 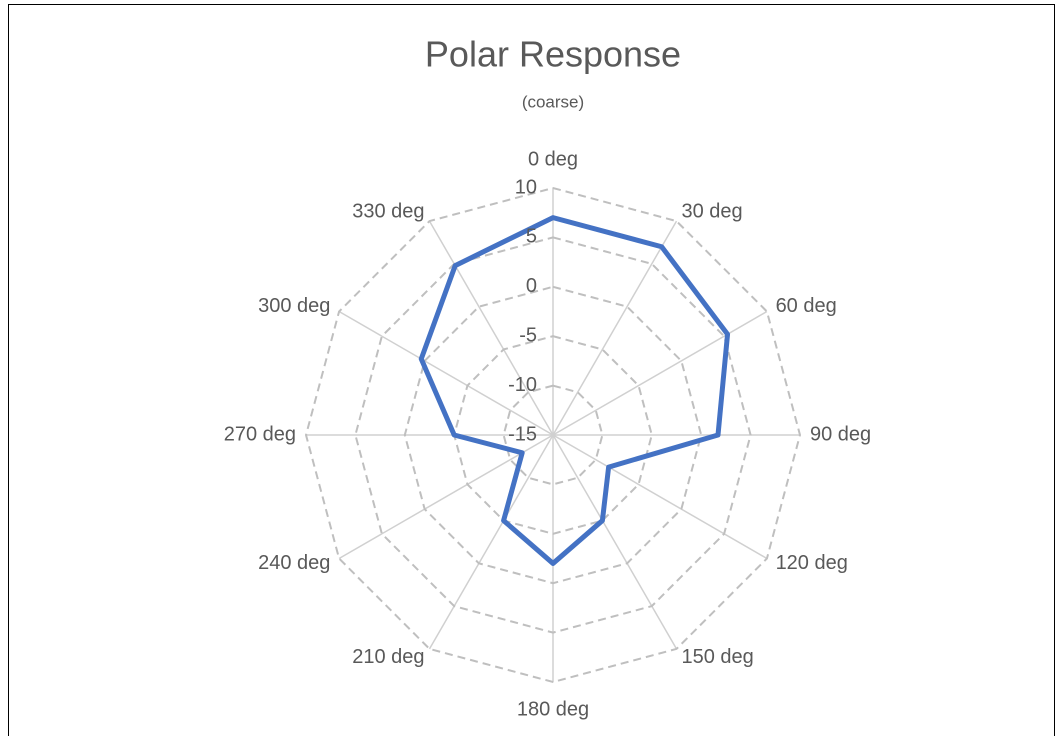 What do you see at coordinates (260, 434) in the screenshot?
I see `category-label: 270 deg` at bounding box center [260, 434].